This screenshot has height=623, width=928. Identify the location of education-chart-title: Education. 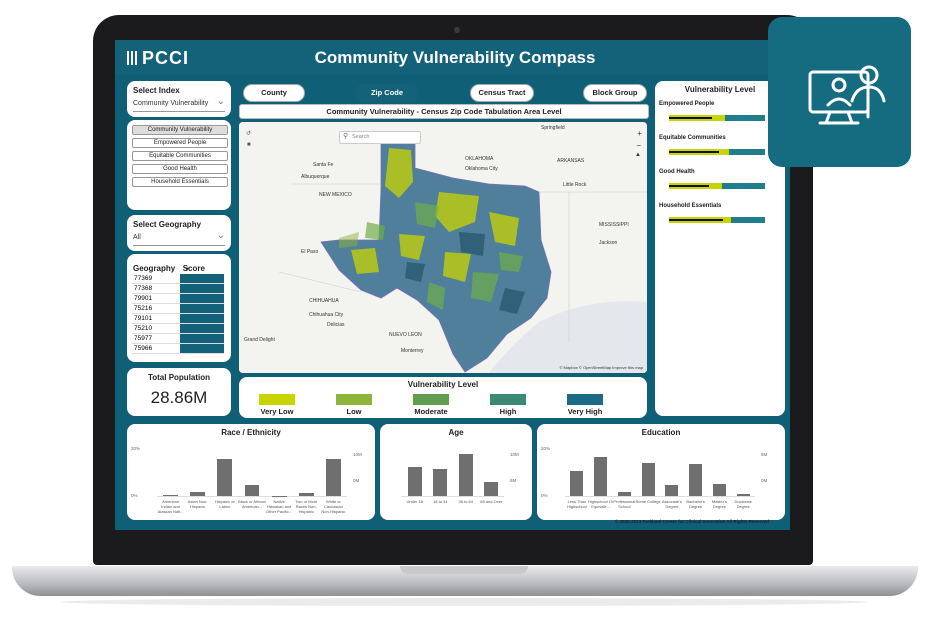
(661, 432).